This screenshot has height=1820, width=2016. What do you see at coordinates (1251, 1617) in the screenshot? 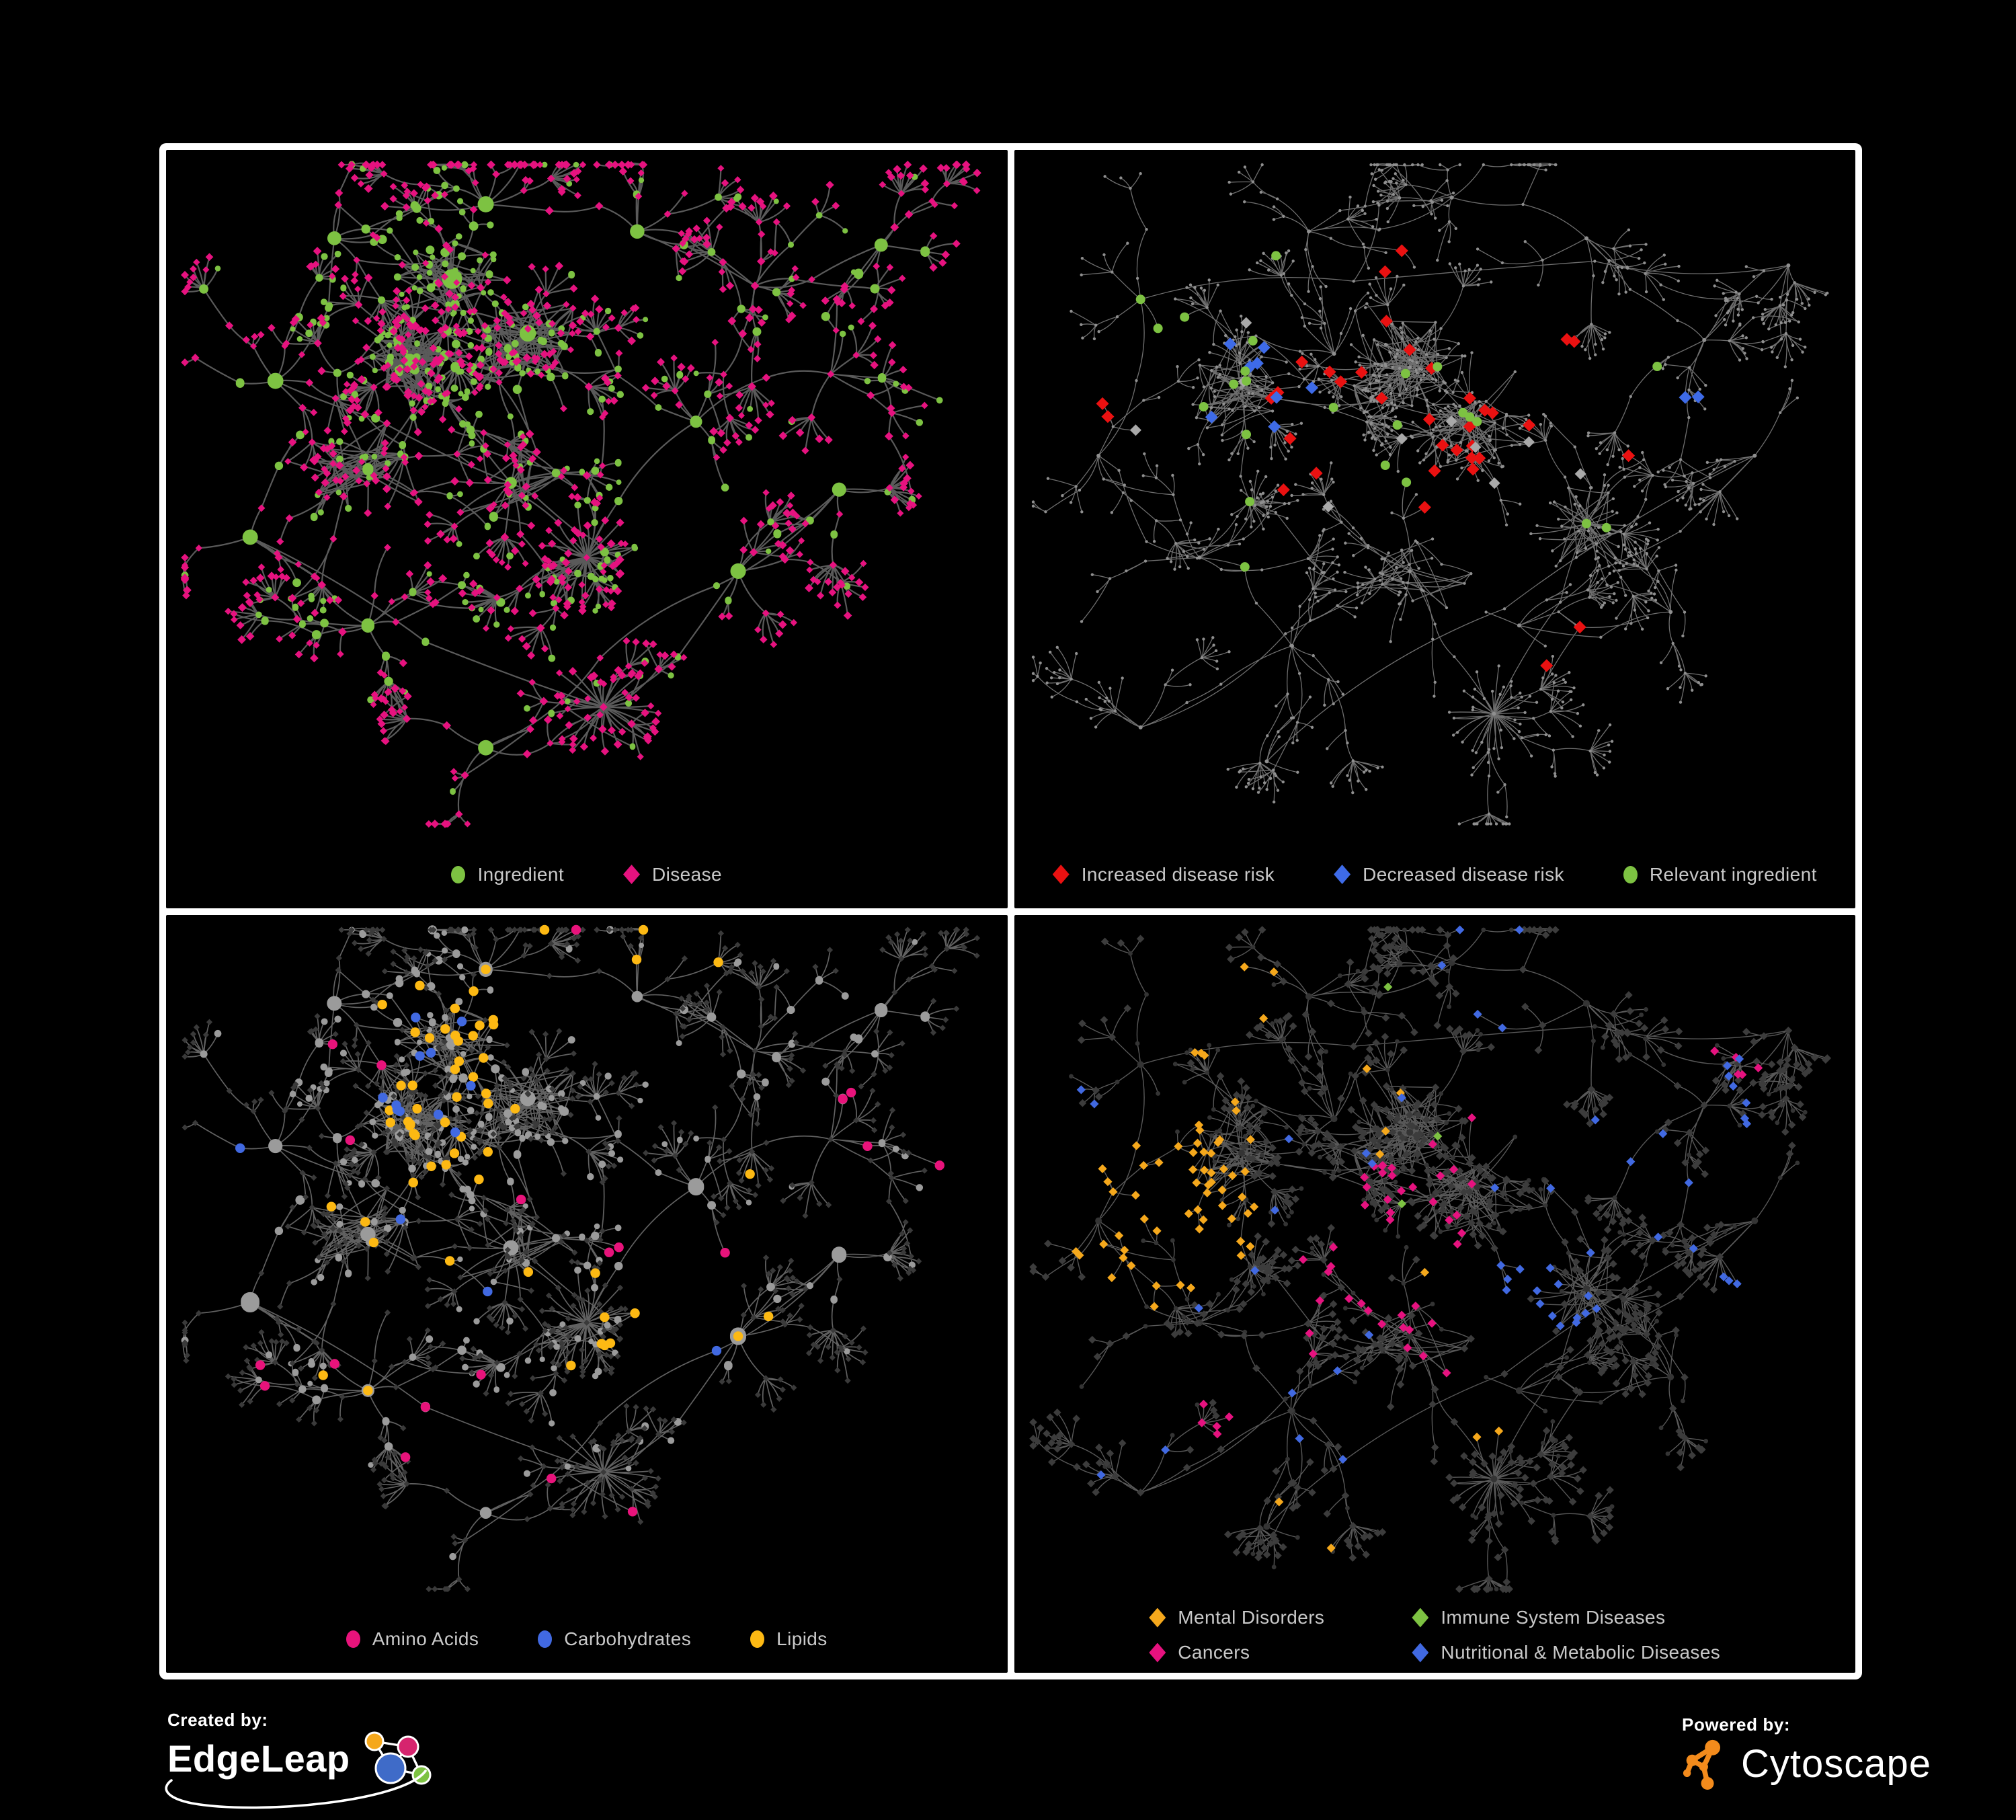
I see `legend-label: Mental Disorders` at bounding box center [1251, 1617].